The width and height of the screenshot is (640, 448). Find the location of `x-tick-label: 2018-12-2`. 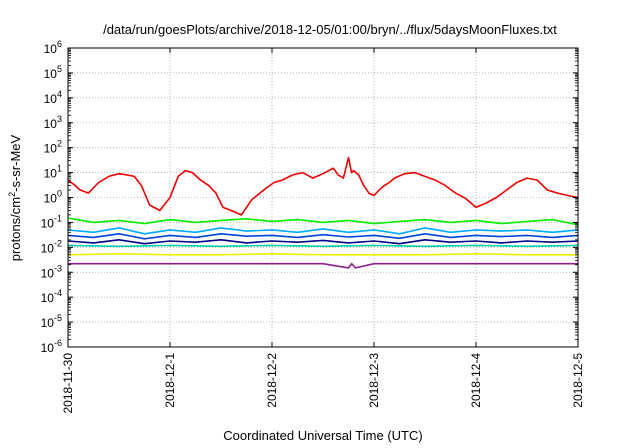

x-tick-label: 2018-12-2 is located at coordinates (272, 380).